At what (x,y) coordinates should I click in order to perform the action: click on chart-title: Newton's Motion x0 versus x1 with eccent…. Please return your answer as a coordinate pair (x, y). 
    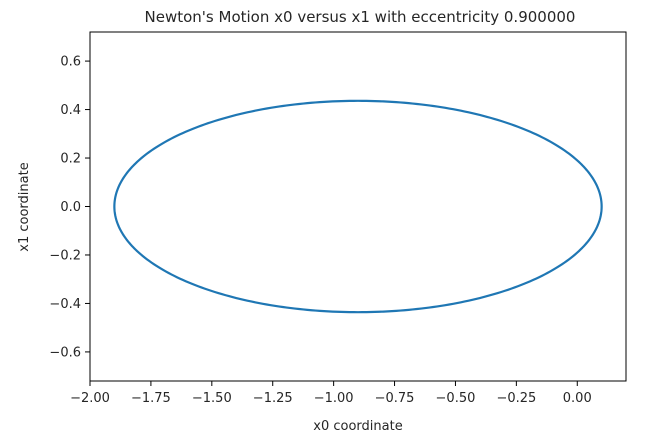
    Looking at the image, I should click on (360, 17).